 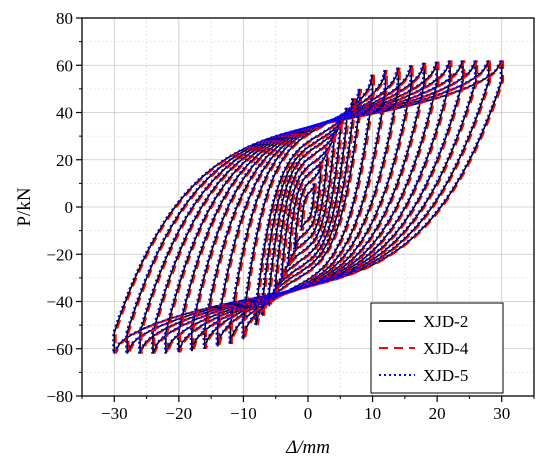 I want to click on legend-box, so click(x=437, y=348).